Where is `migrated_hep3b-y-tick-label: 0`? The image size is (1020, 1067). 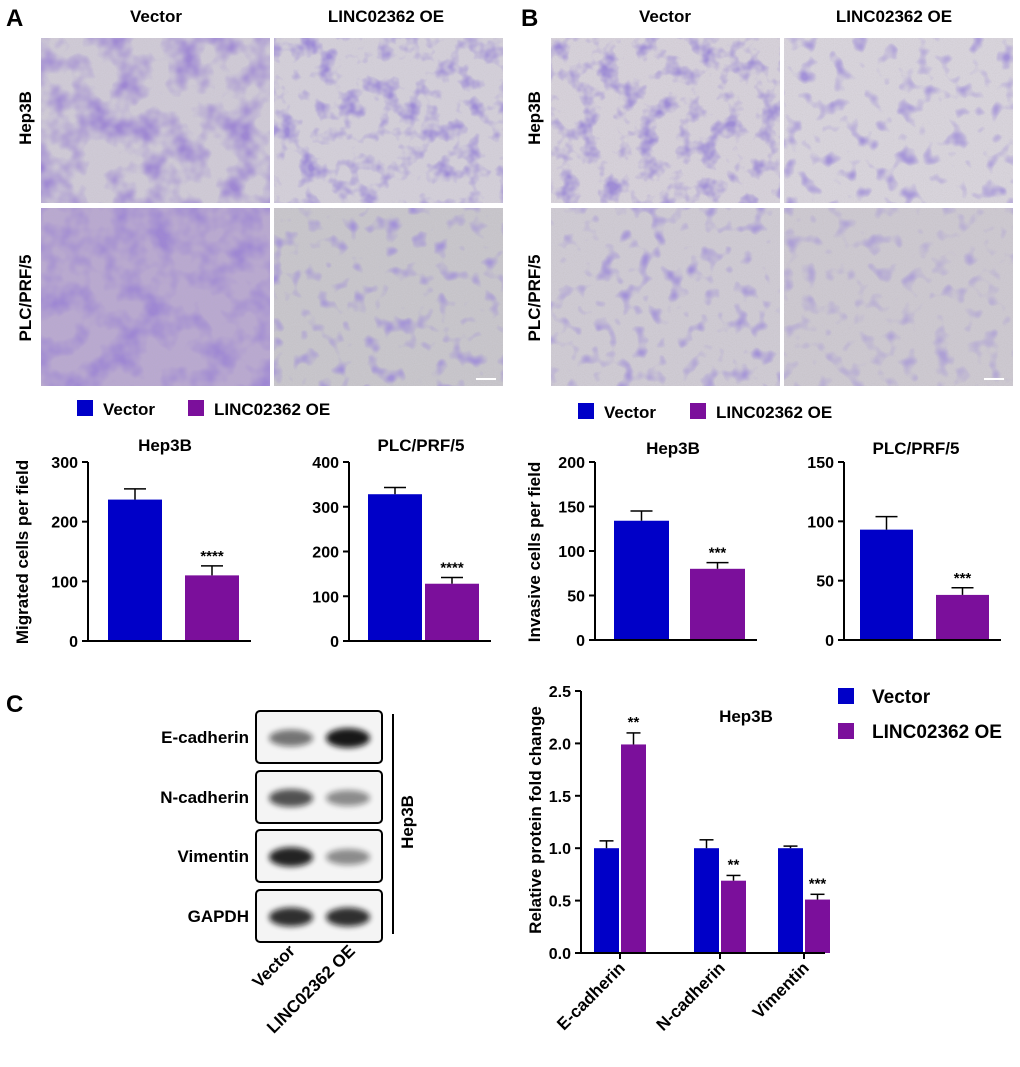 migrated_hep3b-y-tick-label: 0 is located at coordinates (73, 642).